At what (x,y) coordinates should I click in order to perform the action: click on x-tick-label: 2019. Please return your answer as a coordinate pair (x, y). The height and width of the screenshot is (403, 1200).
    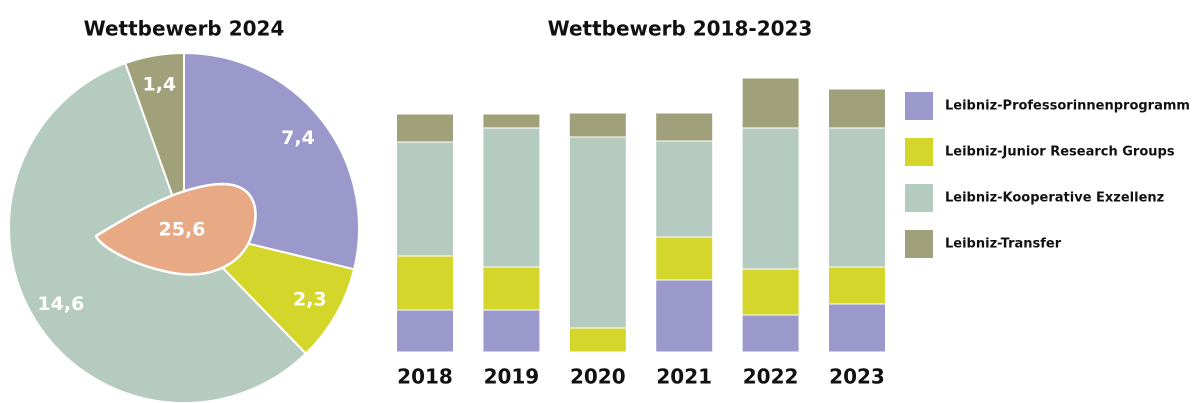
    Looking at the image, I should click on (512, 377).